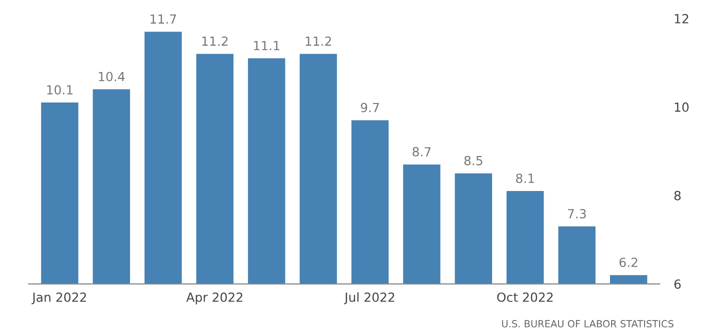 This screenshot has width=717, height=336. Describe the element at coordinates (369, 298) in the screenshot. I see `x-tick-label: Jul 2022` at that location.